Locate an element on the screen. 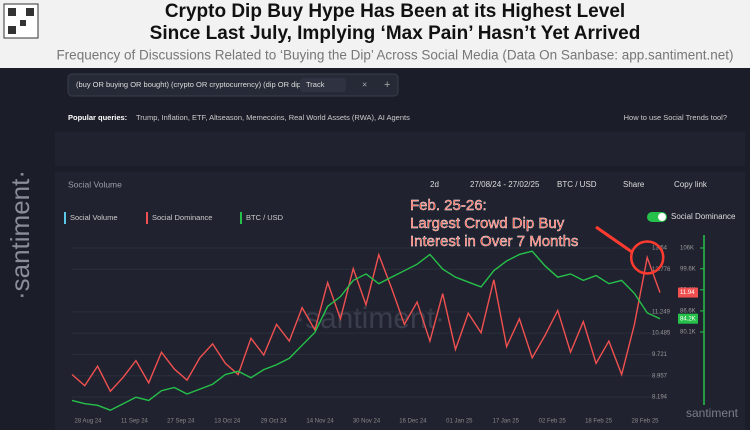  last-value-tag: 84.2K is located at coordinates (688, 318).